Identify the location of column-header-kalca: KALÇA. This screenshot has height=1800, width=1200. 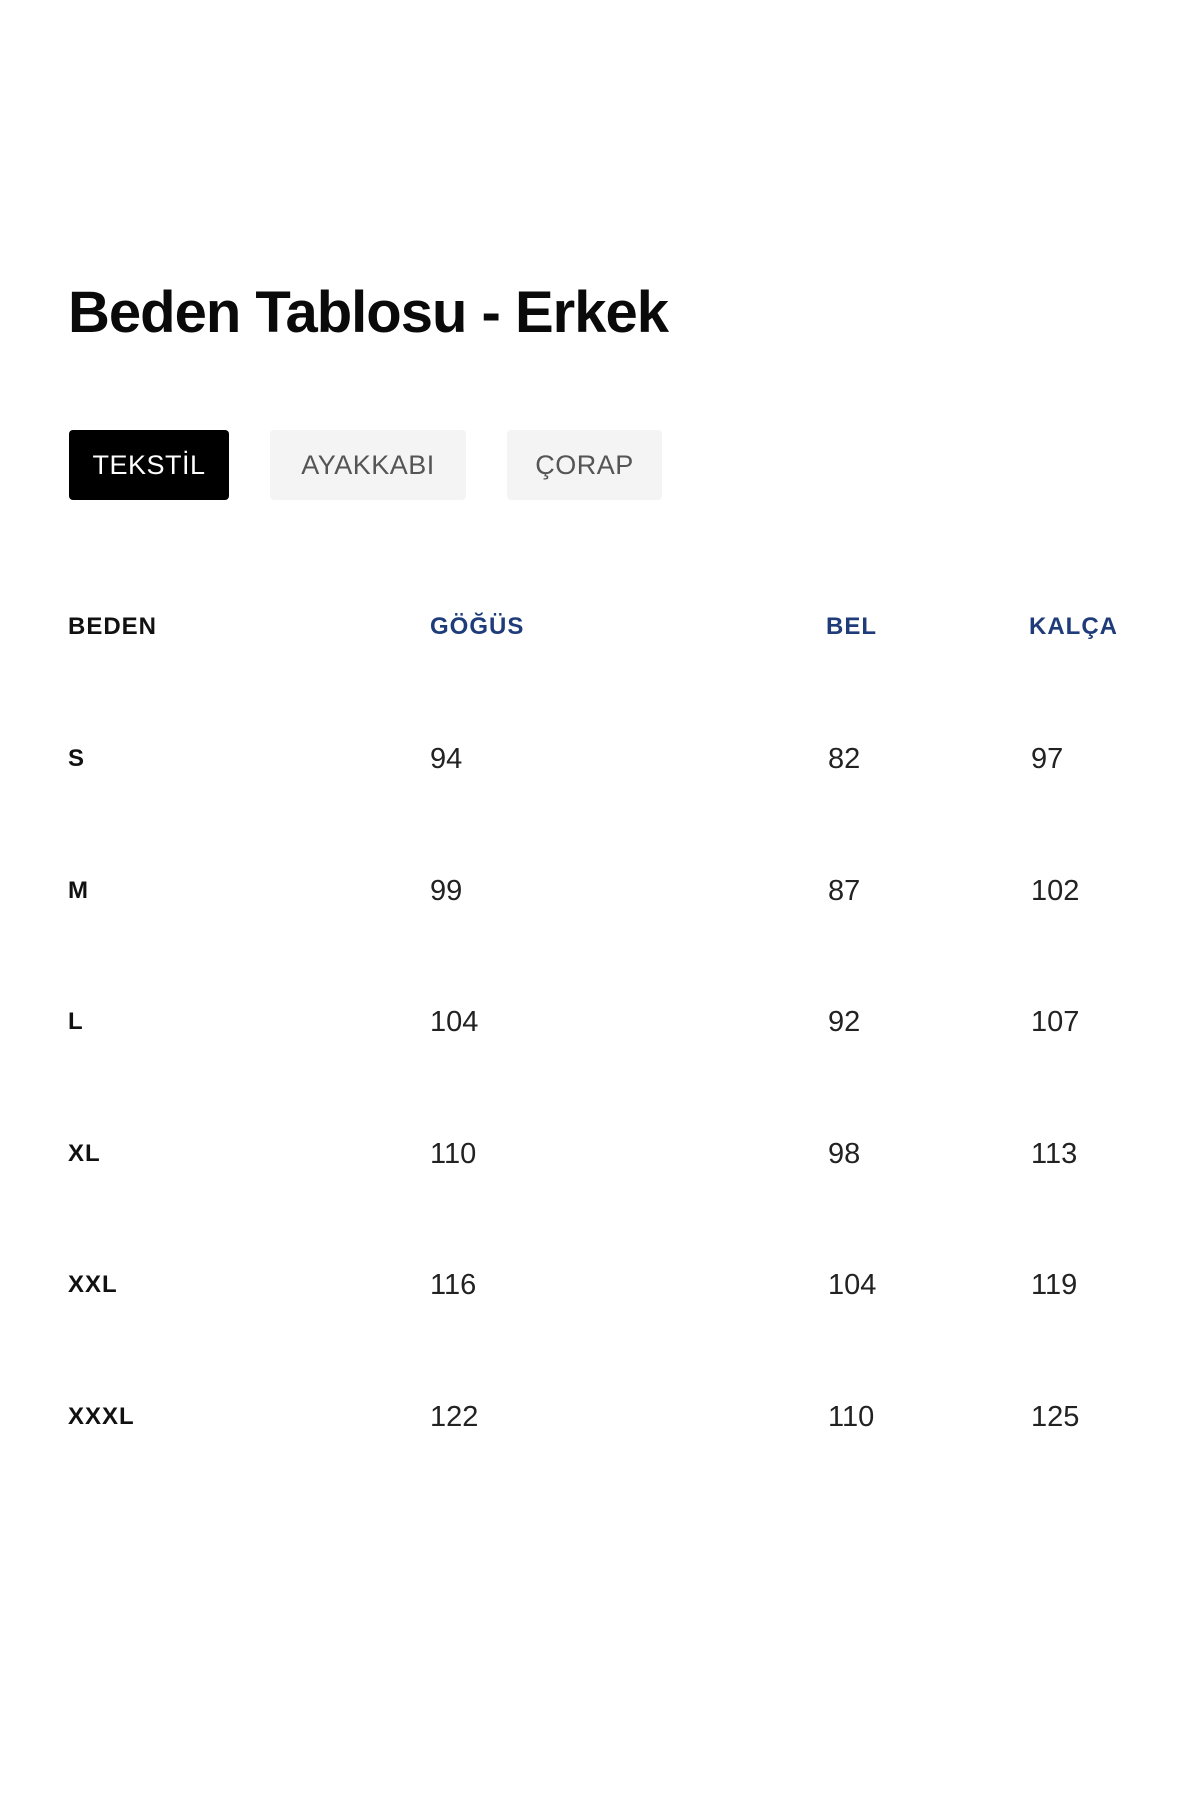
(1073, 626).